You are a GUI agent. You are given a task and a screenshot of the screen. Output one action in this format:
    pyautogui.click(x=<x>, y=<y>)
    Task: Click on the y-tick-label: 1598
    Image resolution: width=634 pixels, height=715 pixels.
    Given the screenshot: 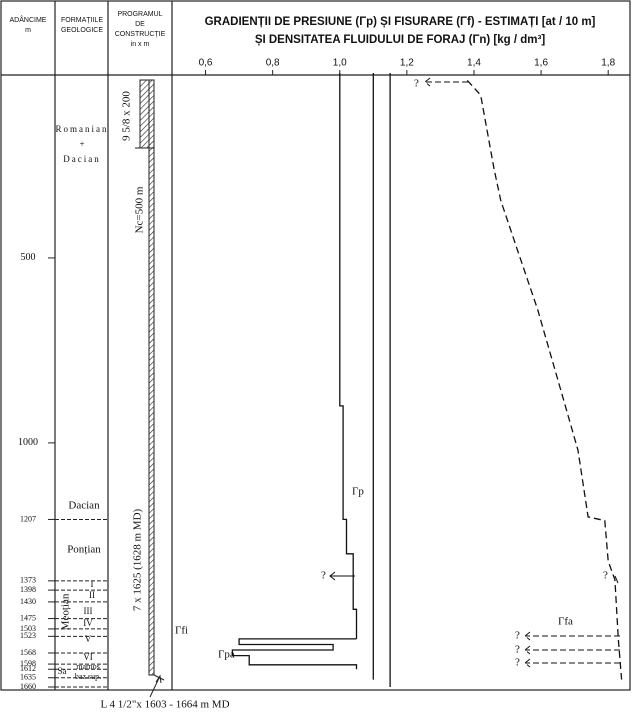 What is the action you would take?
    pyautogui.click(x=28, y=663)
    